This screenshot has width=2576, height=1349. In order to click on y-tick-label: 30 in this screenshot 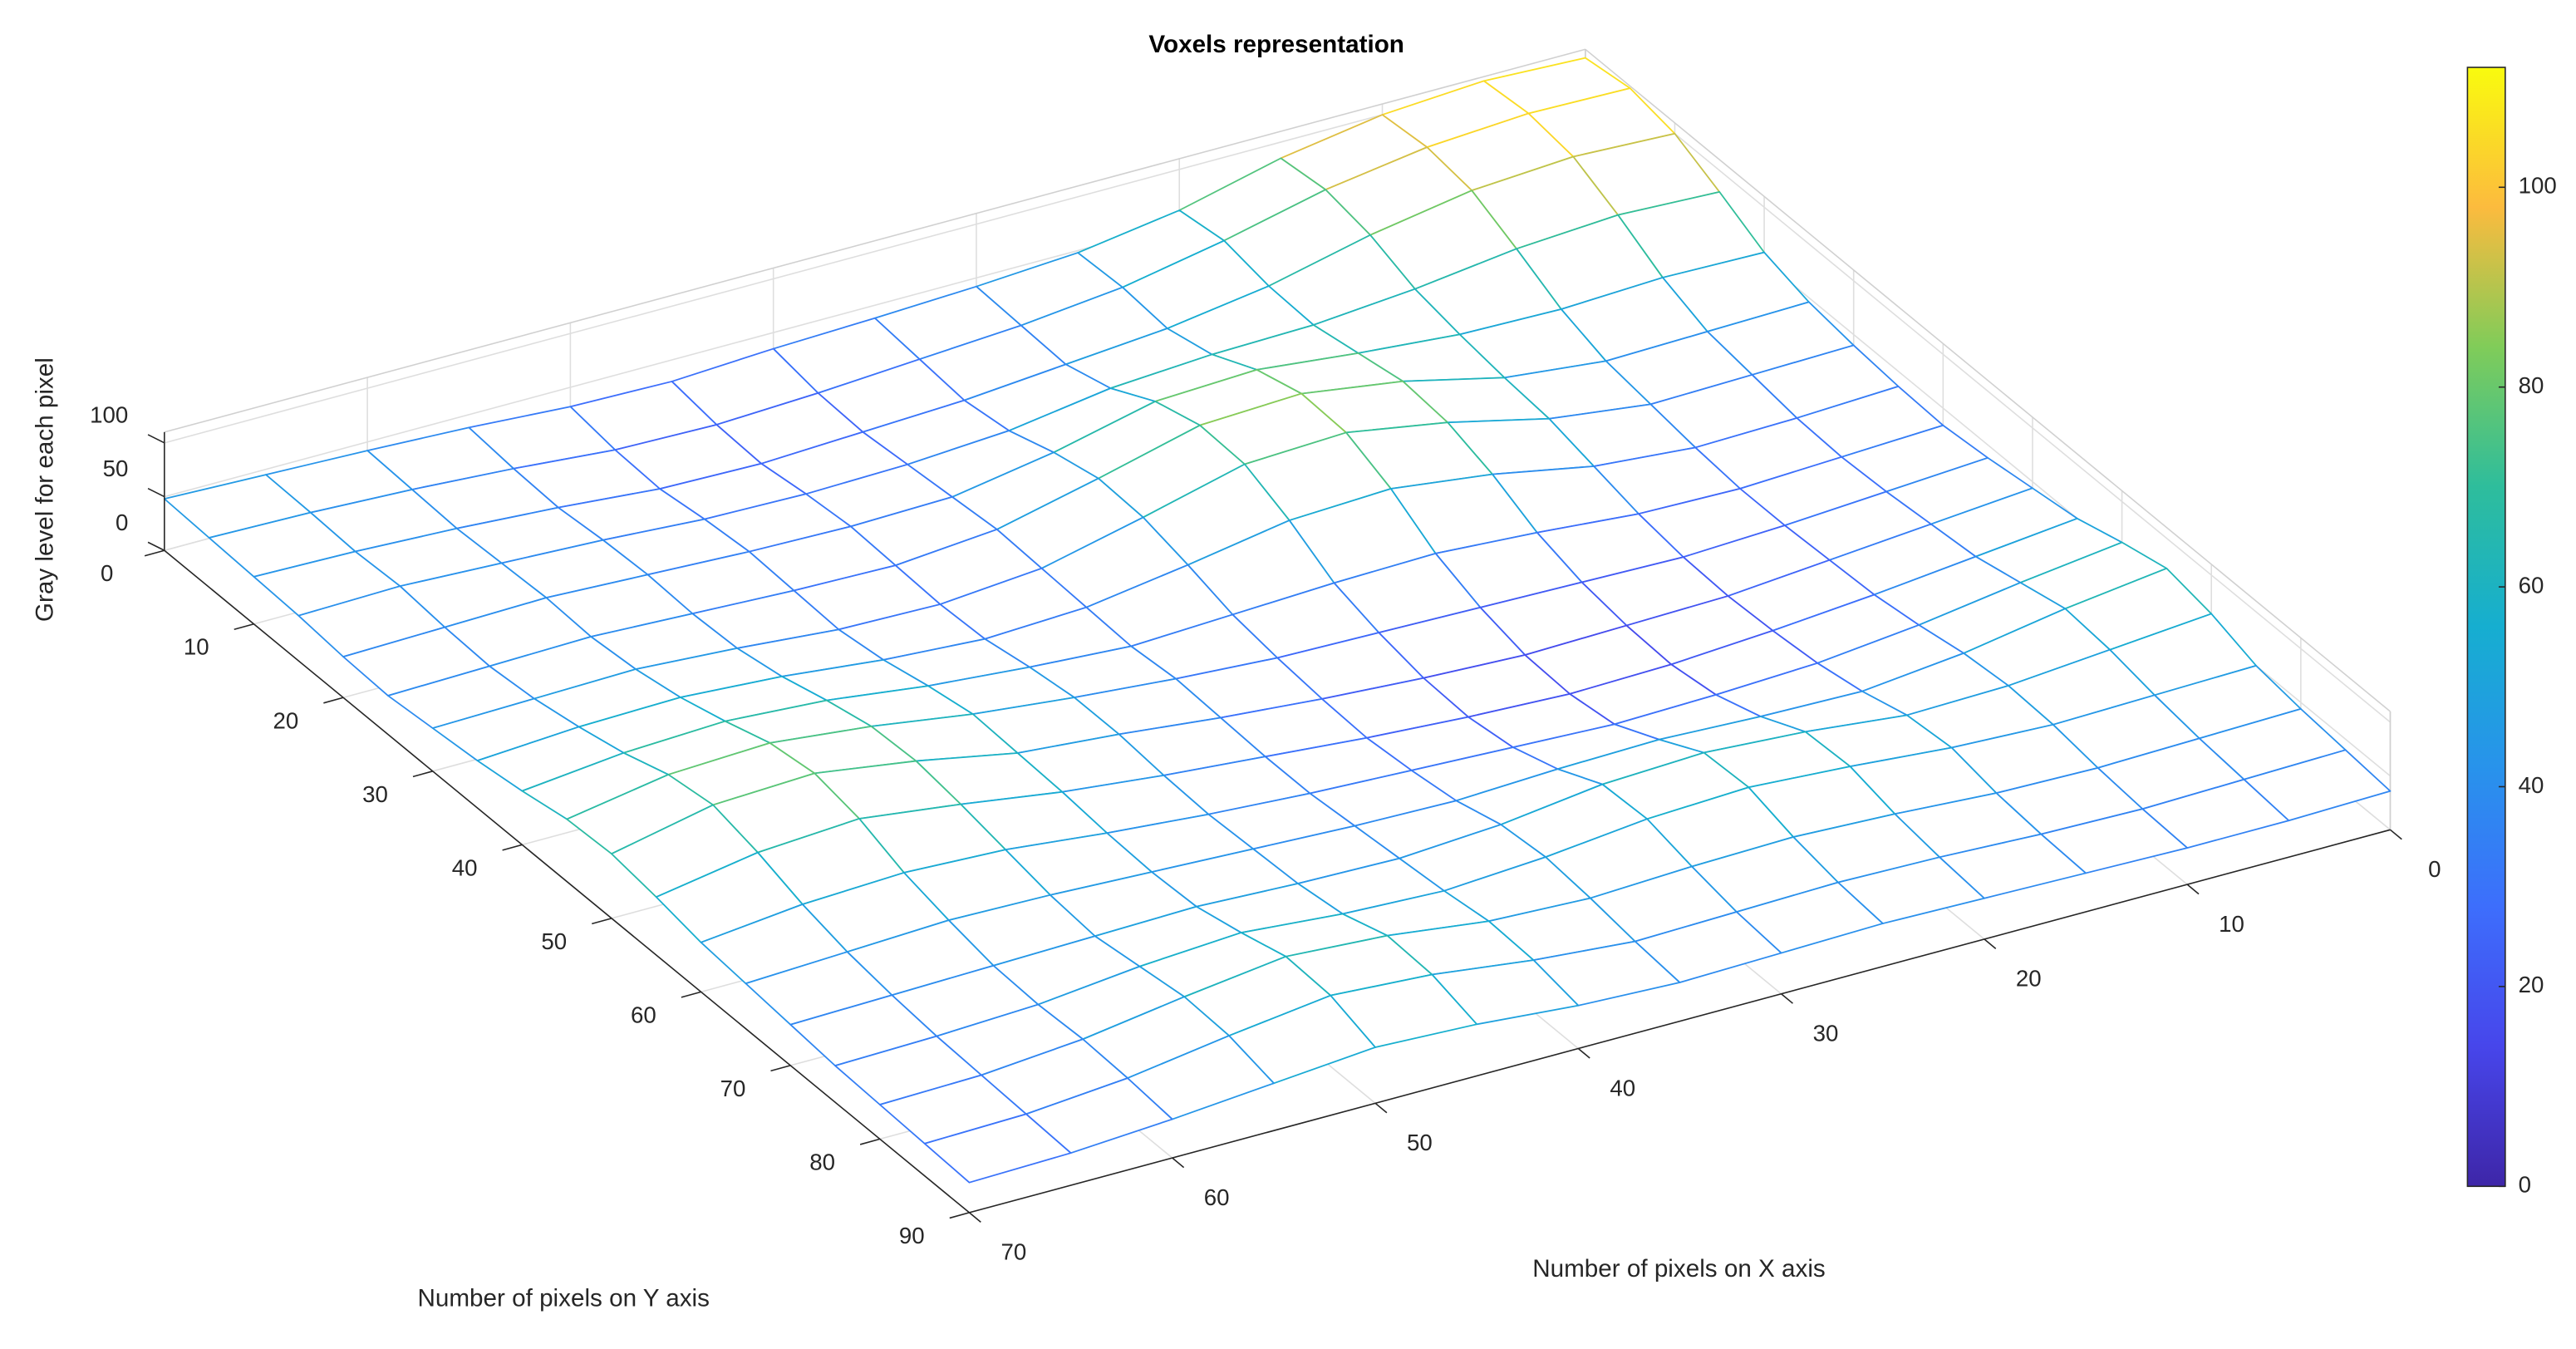, I will do `click(375, 794)`.